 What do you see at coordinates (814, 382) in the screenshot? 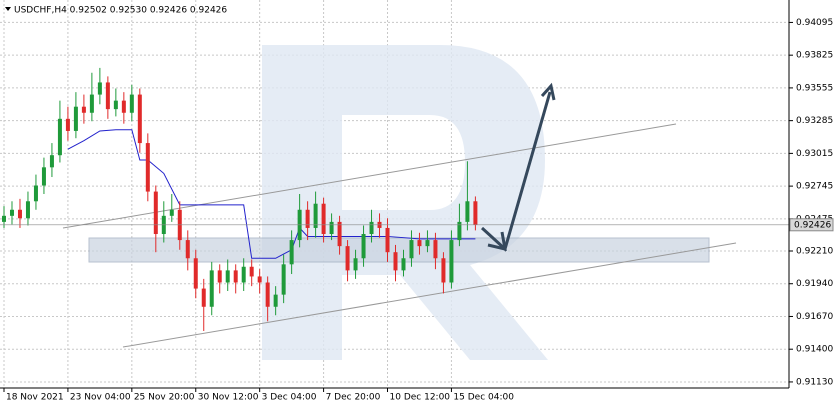
I see `y-tick-label: 0.91130` at bounding box center [814, 382].